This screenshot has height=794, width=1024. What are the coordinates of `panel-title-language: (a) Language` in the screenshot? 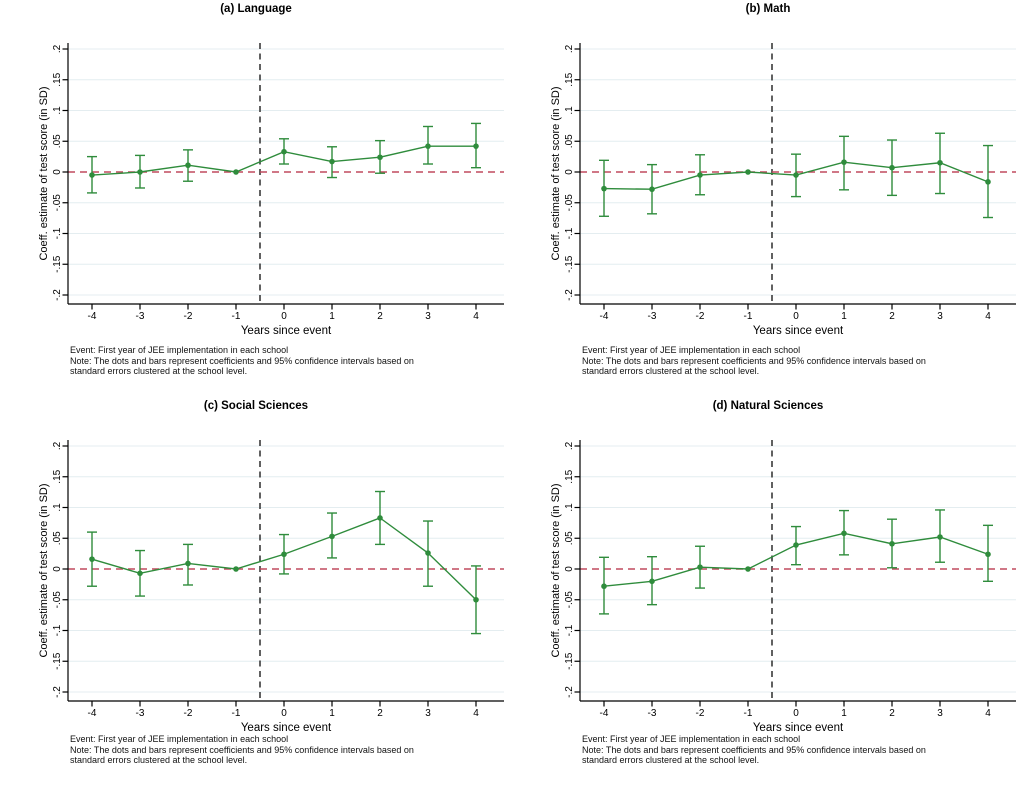 It's located at (256, 9).